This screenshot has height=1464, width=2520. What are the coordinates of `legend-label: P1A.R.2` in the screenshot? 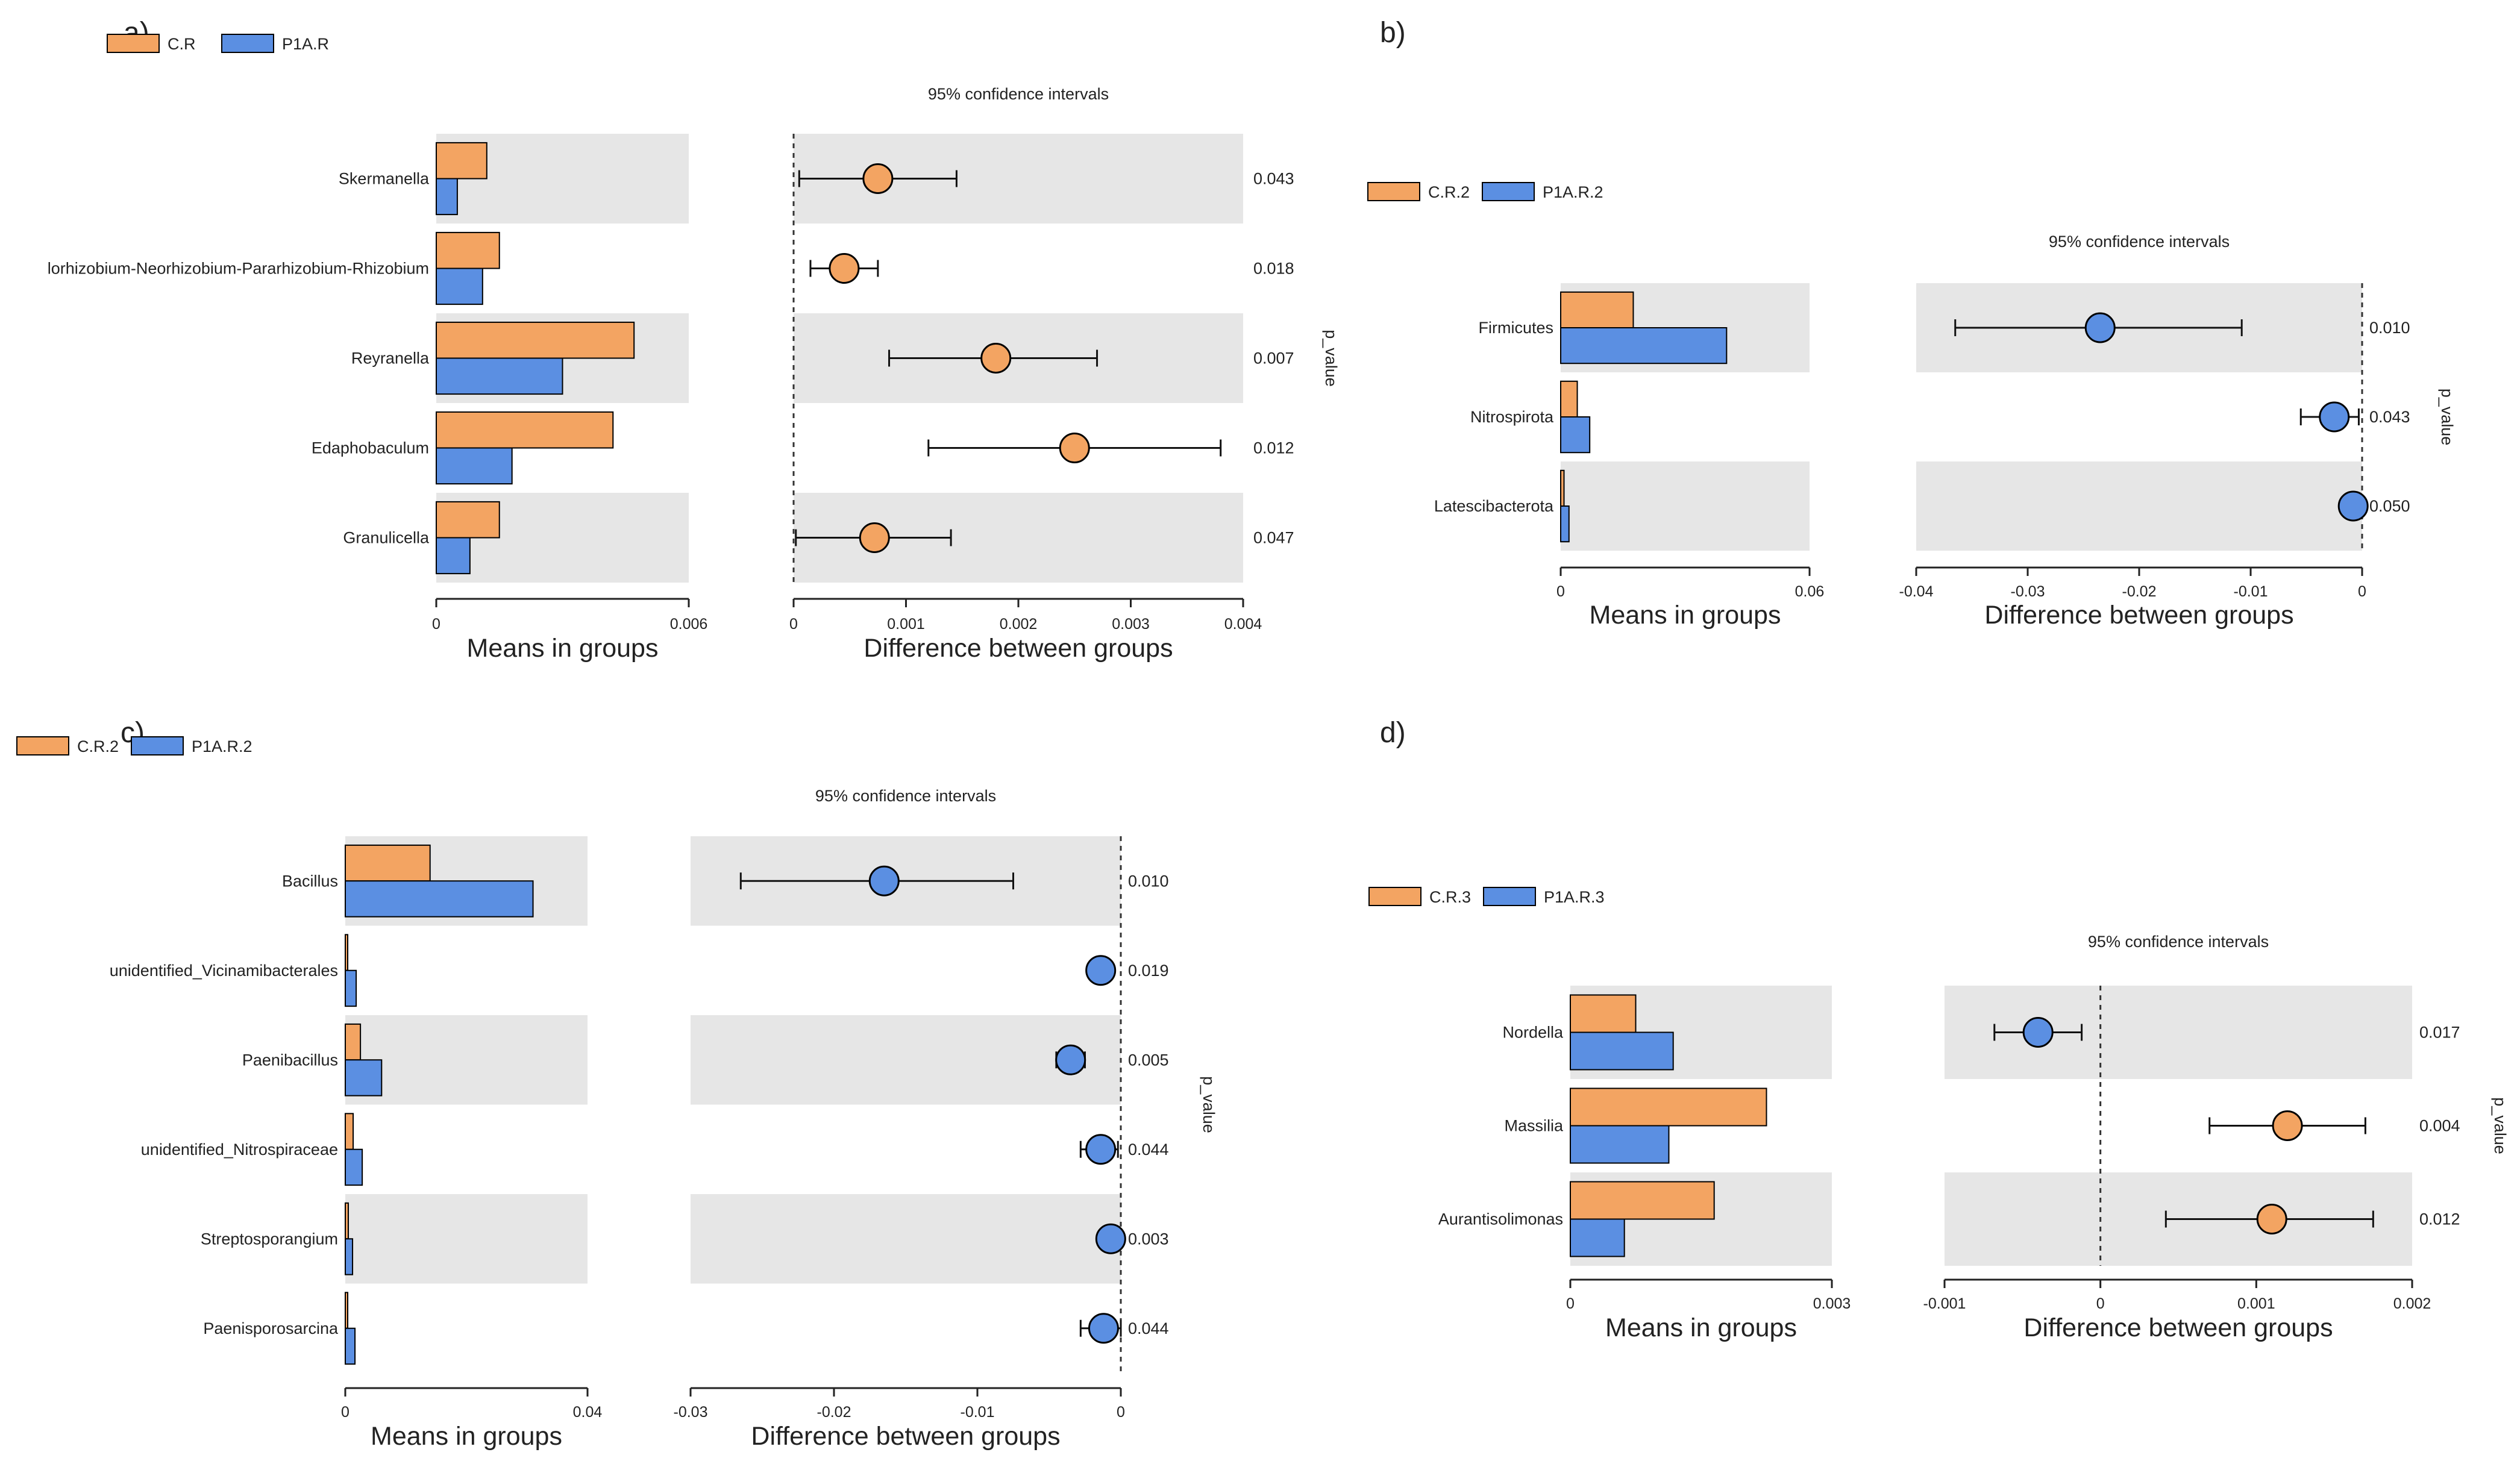 It's located at (222, 746).